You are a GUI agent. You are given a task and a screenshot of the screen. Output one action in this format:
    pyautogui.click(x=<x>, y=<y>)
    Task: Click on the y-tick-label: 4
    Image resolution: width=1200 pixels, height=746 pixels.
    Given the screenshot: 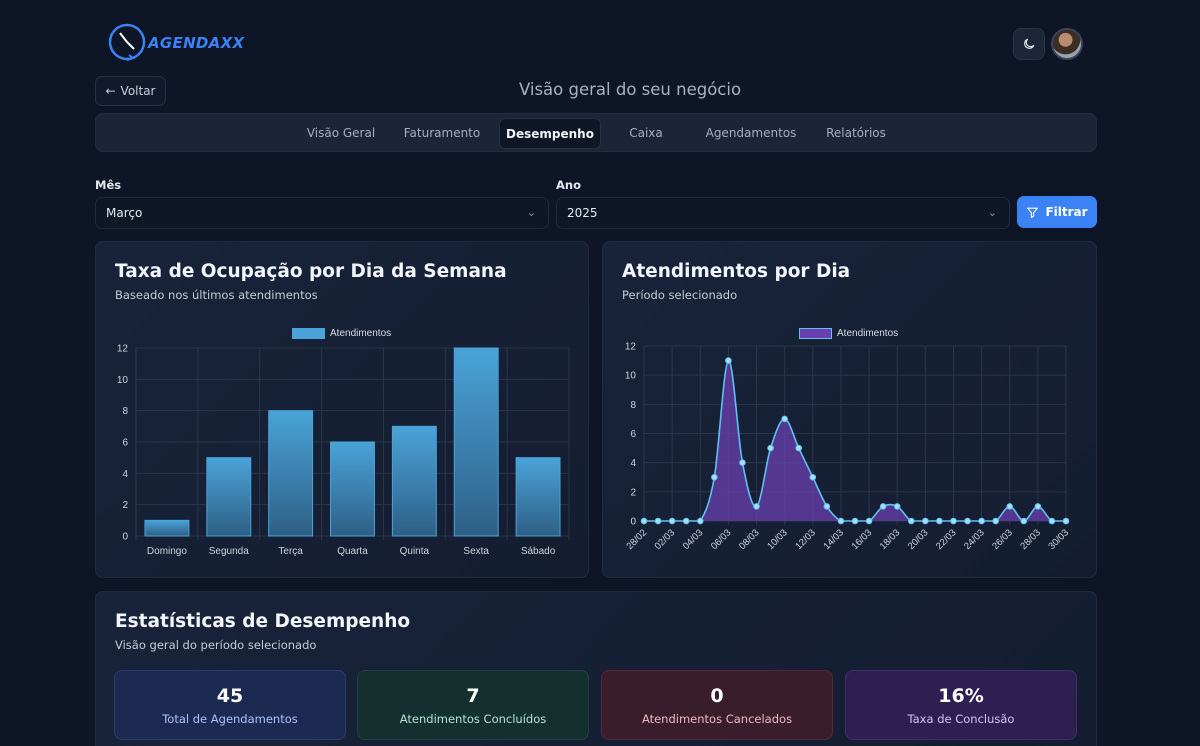 What is the action you would take?
    pyautogui.click(x=633, y=463)
    